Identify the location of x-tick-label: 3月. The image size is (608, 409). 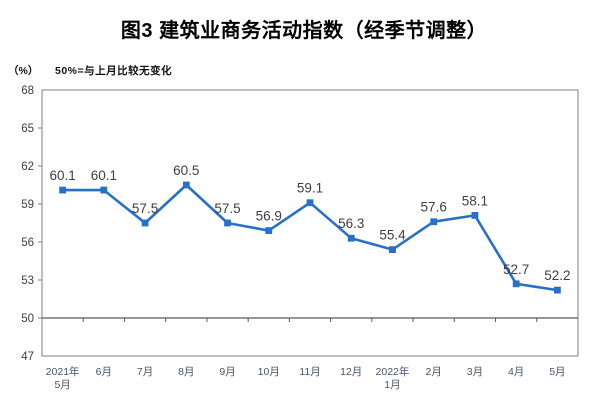
(475, 372).